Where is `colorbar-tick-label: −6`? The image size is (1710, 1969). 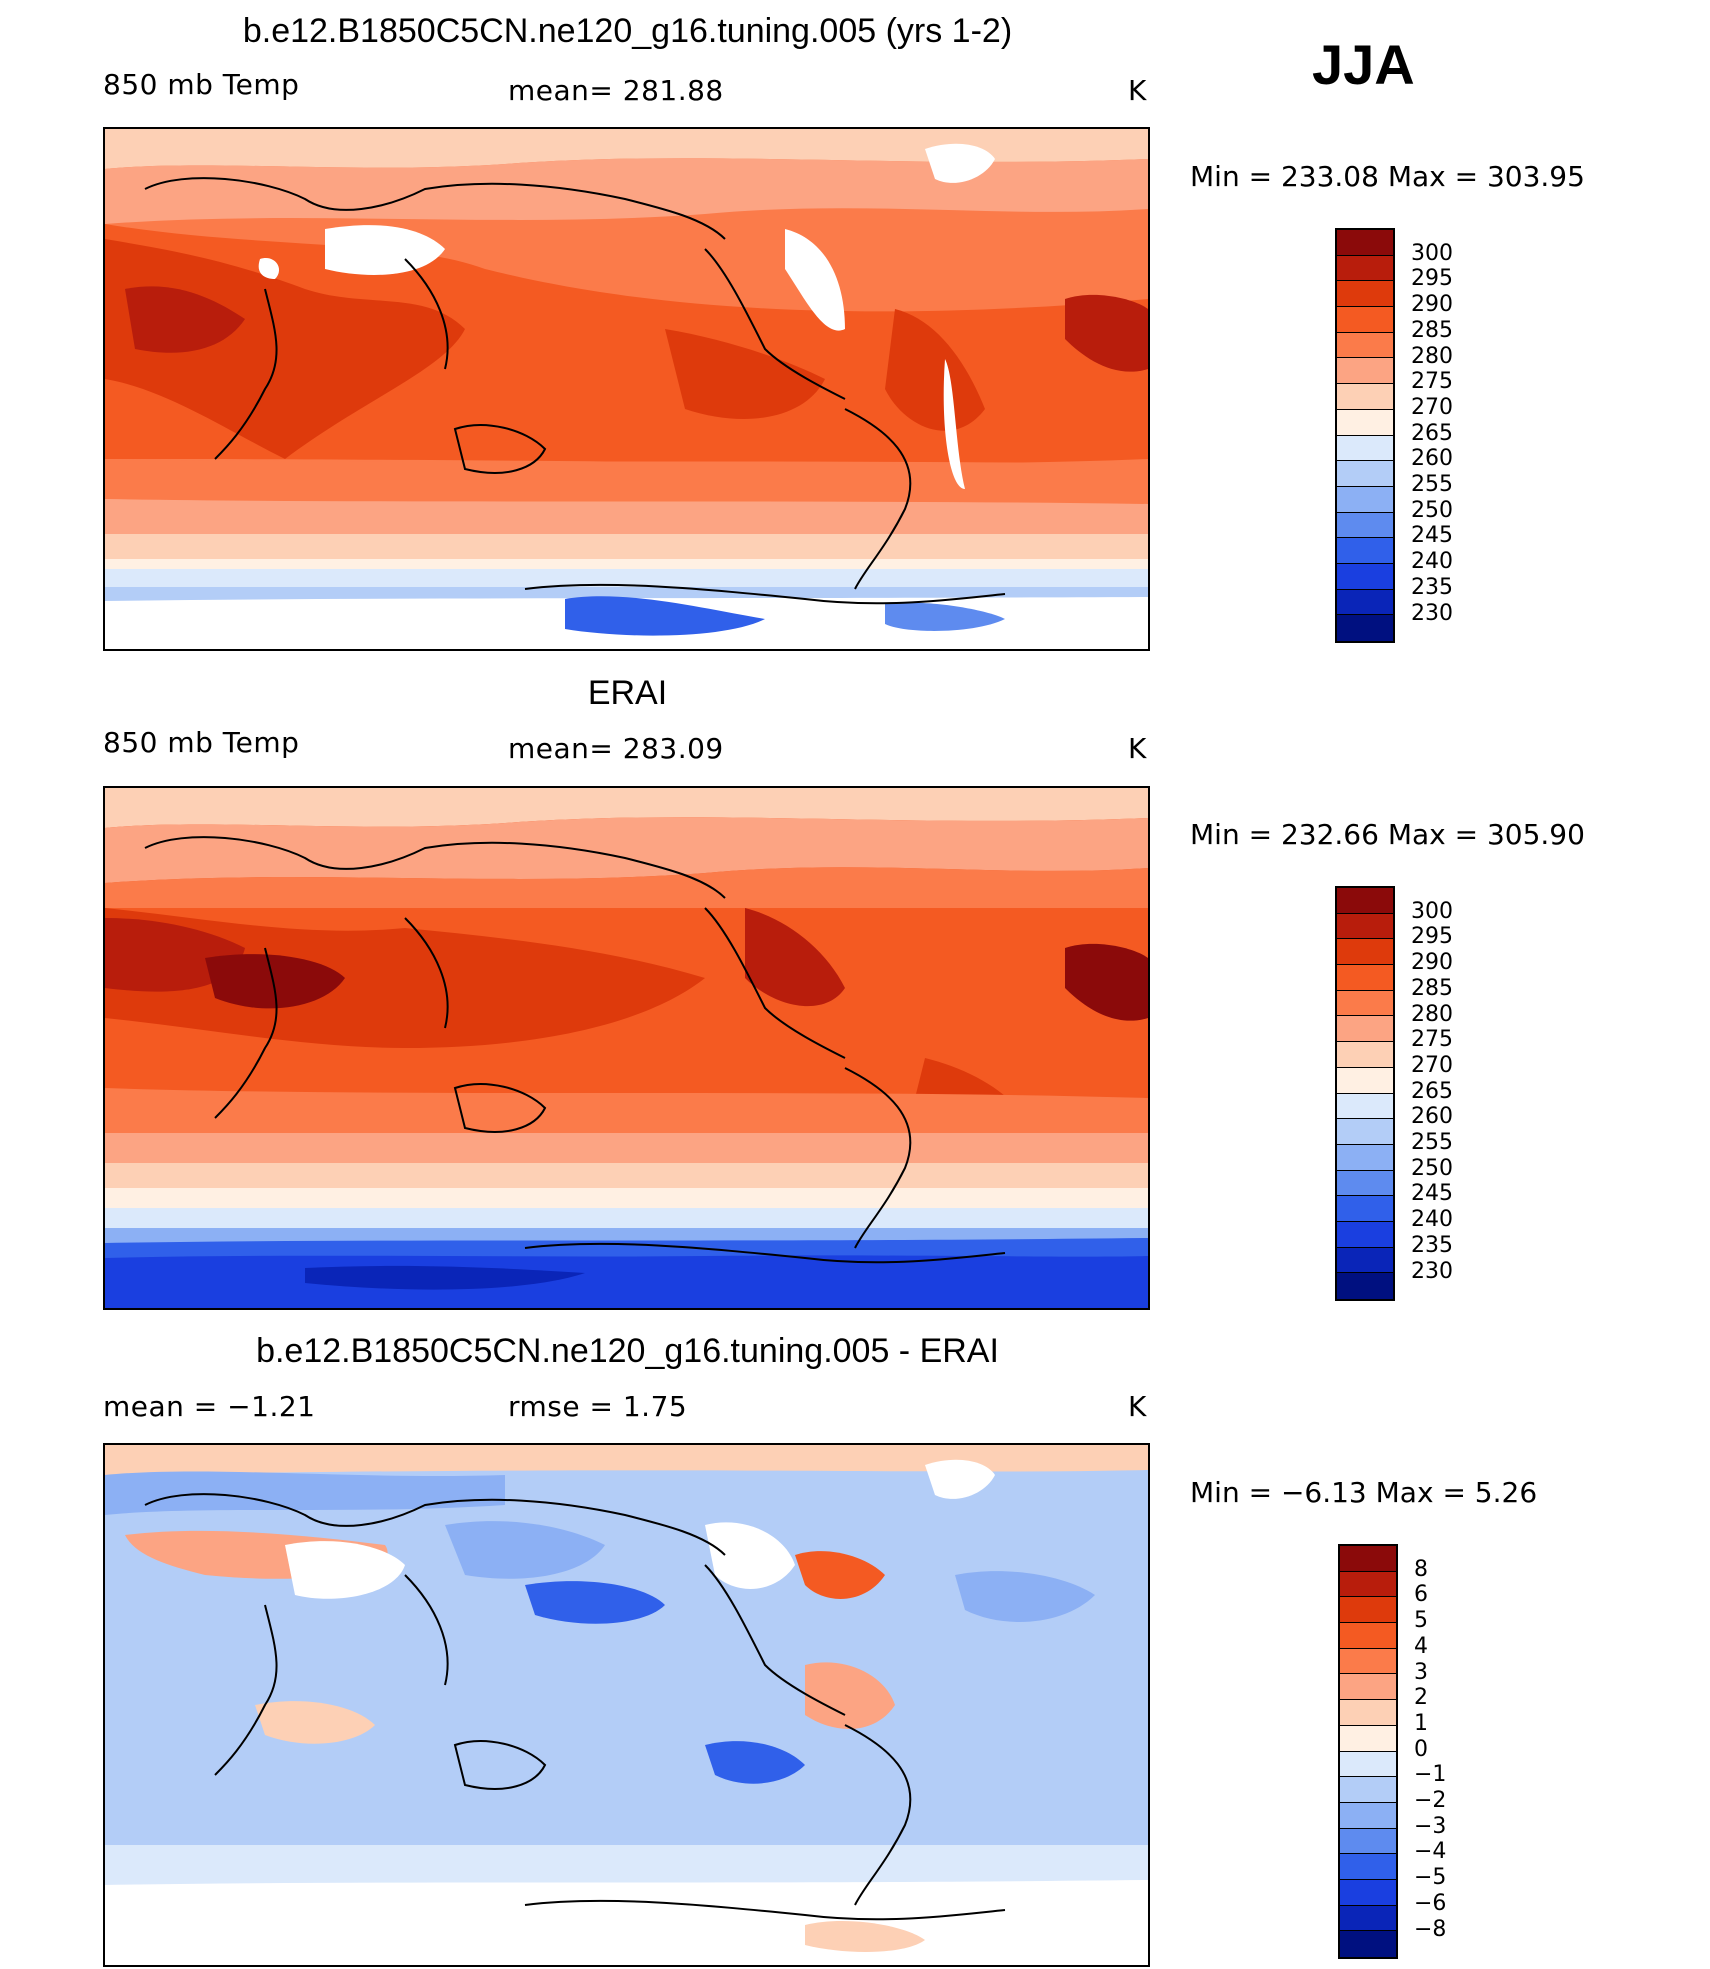
colorbar-tick-label: −6 is located at coordinates (1430, 1903).